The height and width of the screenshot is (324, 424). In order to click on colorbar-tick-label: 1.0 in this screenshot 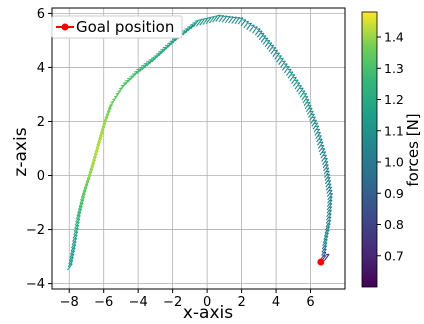, I will do `click(394, 162)`.